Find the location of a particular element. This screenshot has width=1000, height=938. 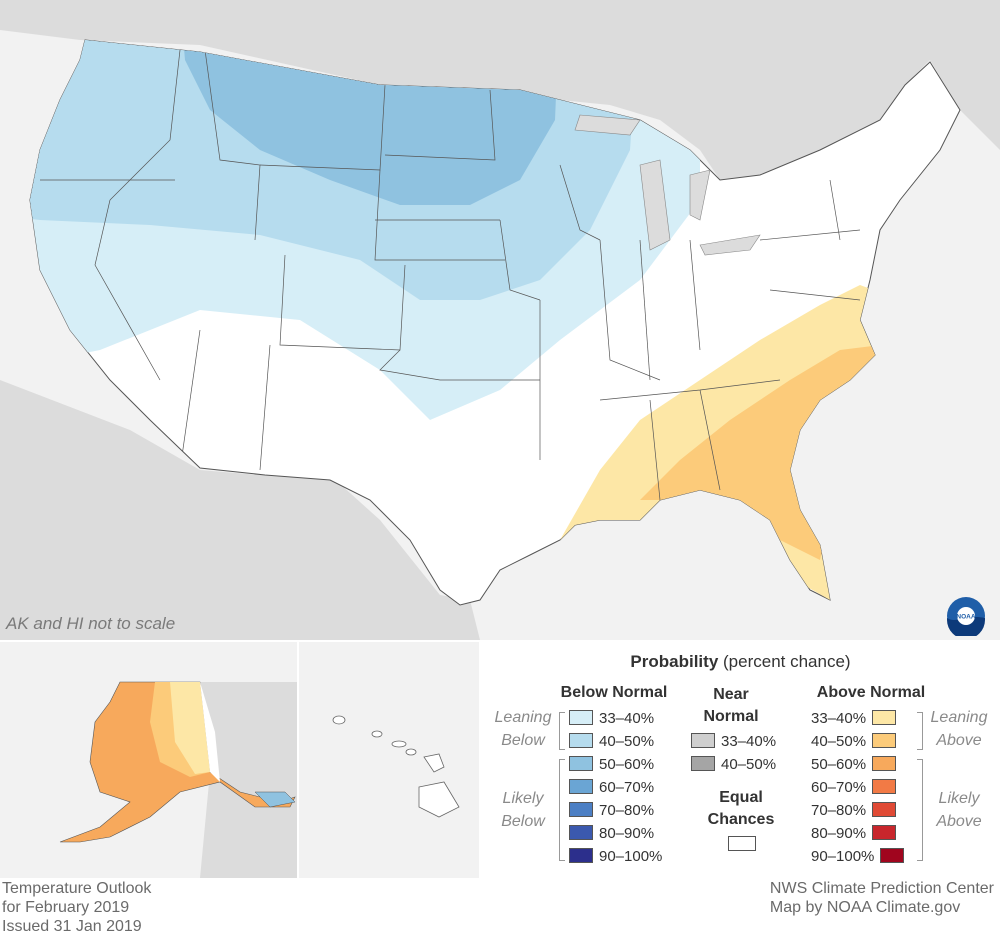

above-normal-label: 40–50% is located at coordinates (839, 741).